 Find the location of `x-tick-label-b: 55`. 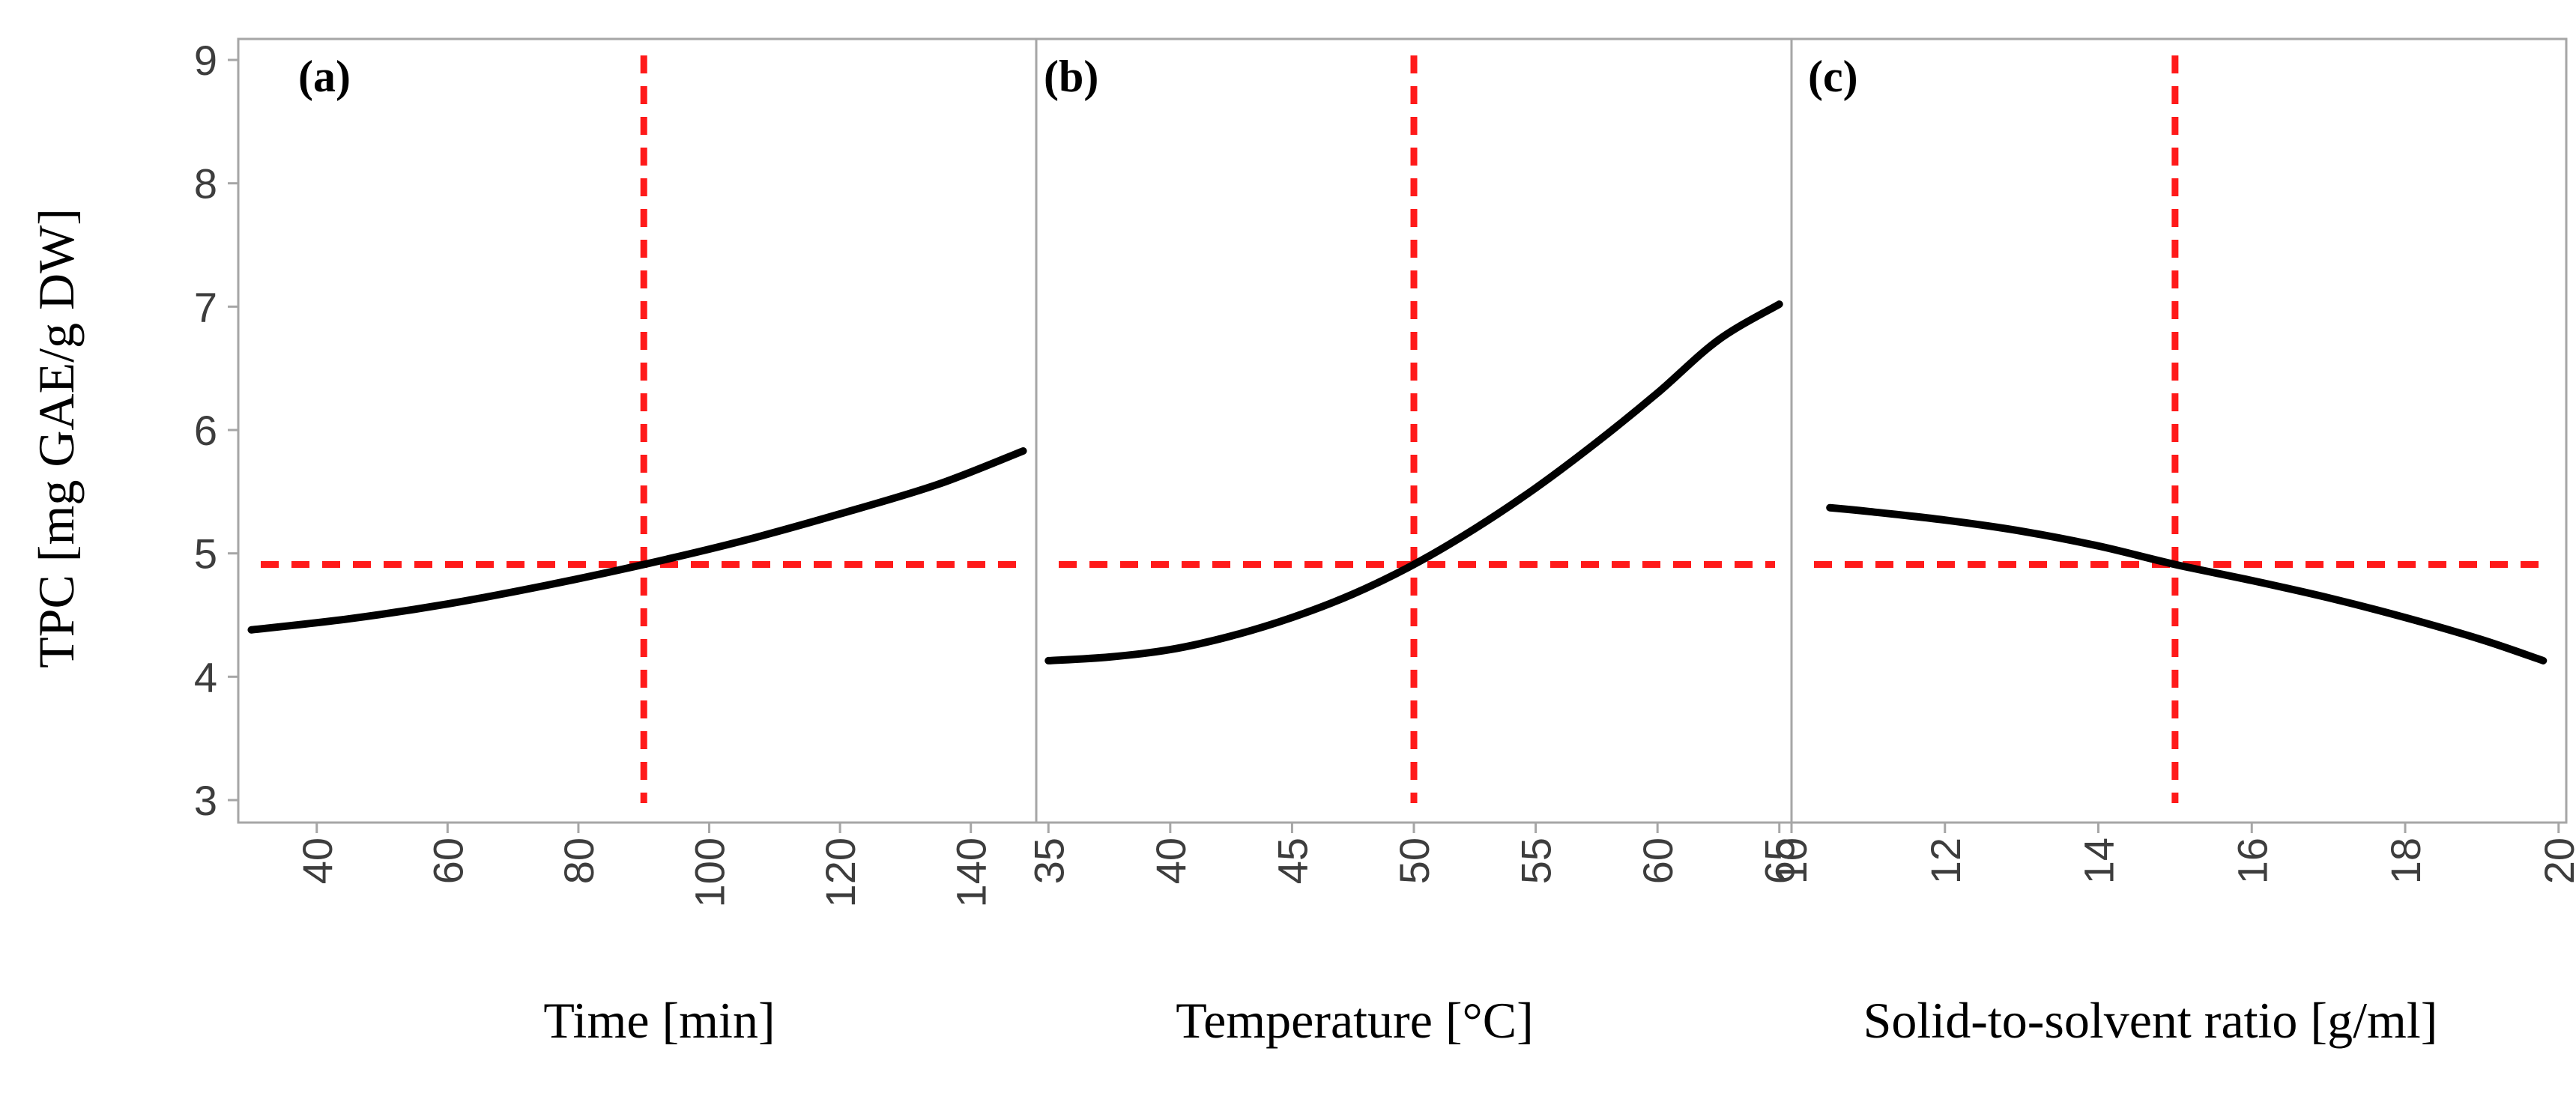

x-tick-label-b: 55 is located at coordinates (1536, 861).